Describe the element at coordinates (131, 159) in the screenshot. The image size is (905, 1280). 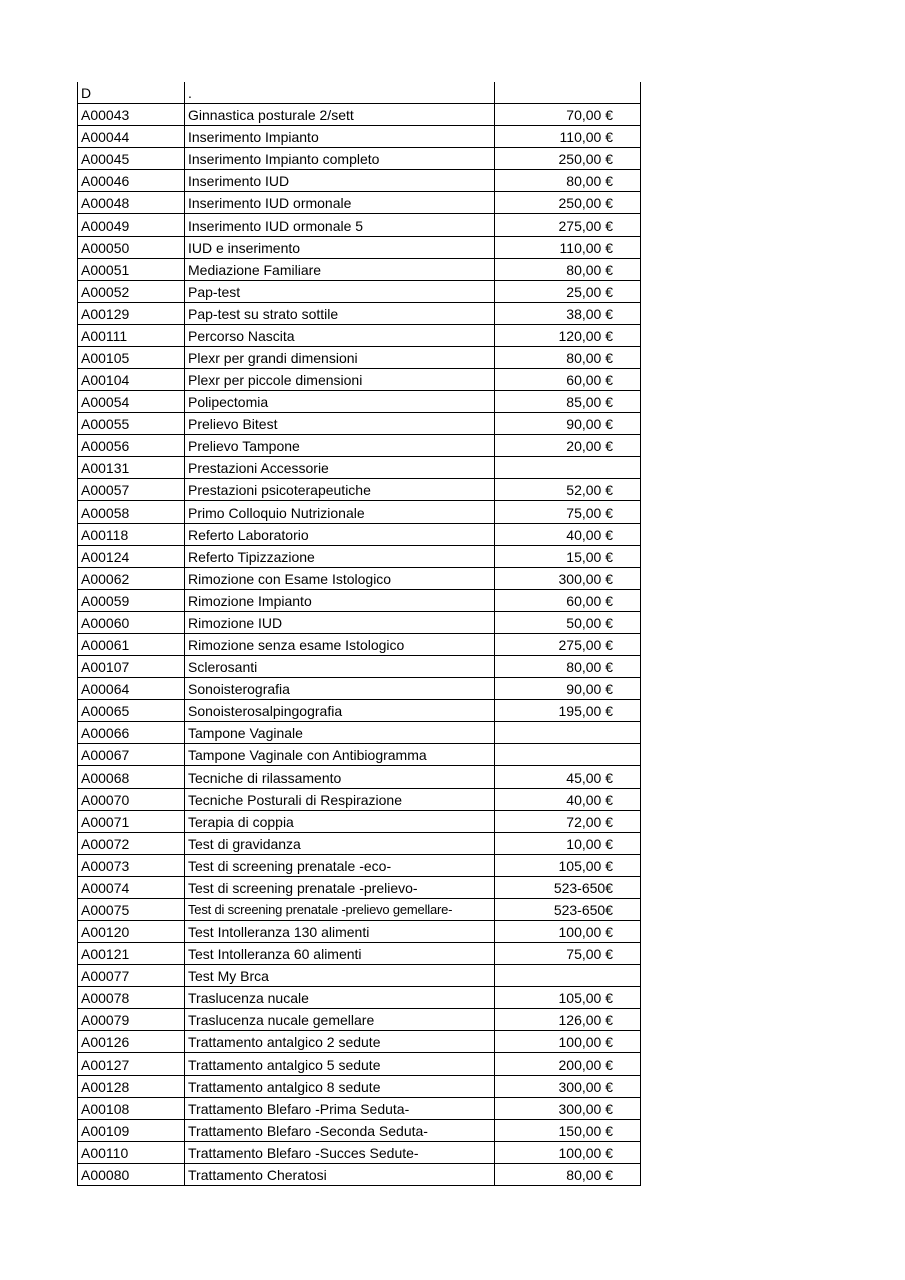
I see `service-code-cell: A00045` at that location.